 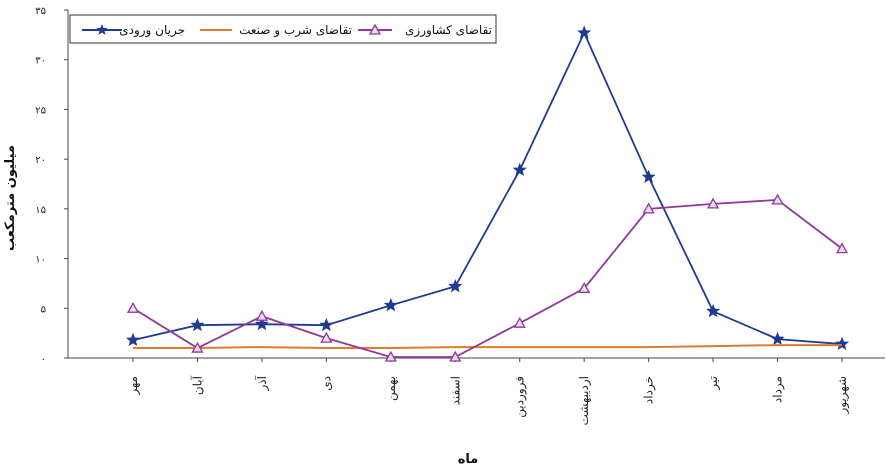 What do you see at coordinates (649, 390) in the screenshot?
I see `x-tick-label: خرداد` at bounding box center [649, 390].